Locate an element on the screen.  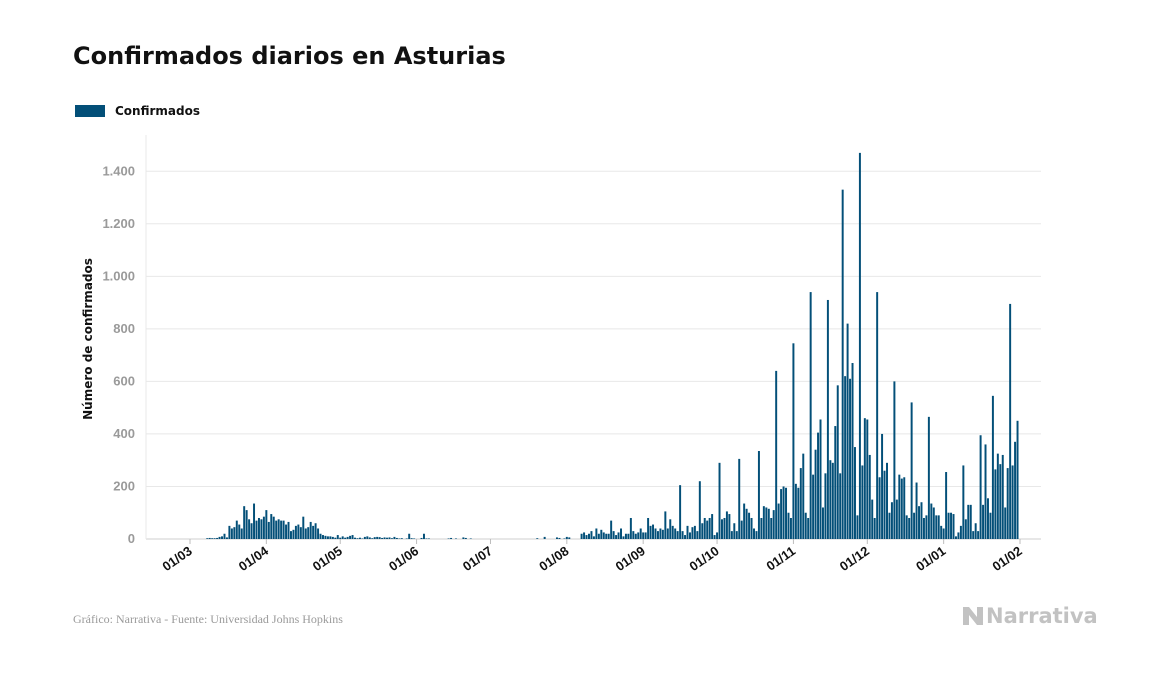
x-tick-label: 01/07 is located at coordinates (477, 558).